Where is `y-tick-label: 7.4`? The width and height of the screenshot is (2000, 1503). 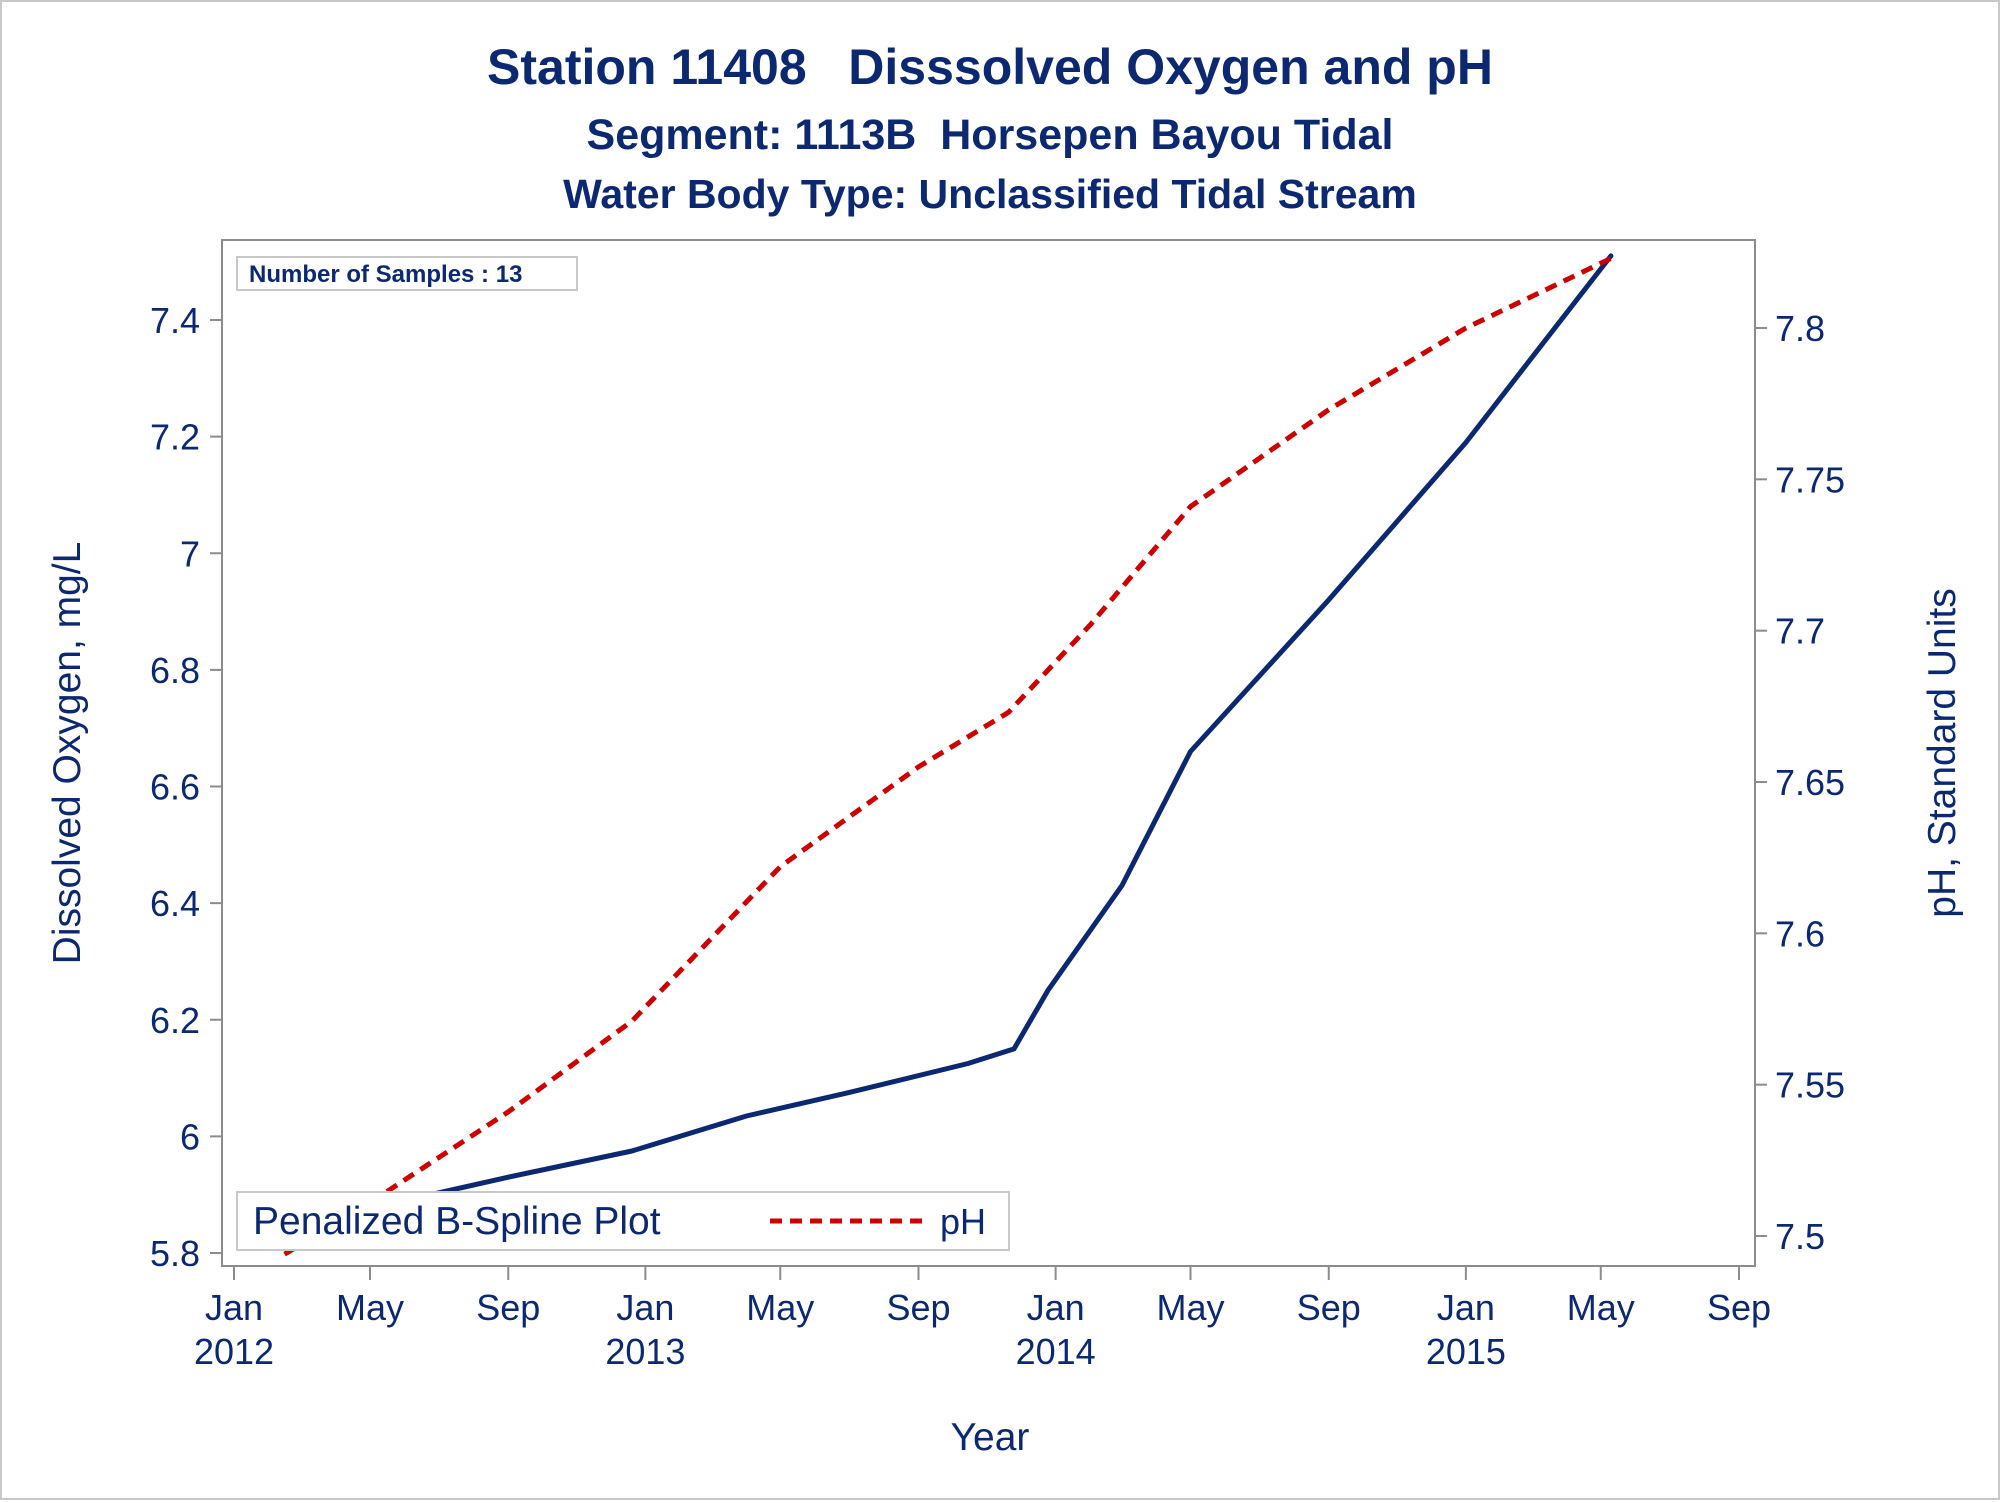 y-tick-label: 7.4 is located at coordinates (175, 320).